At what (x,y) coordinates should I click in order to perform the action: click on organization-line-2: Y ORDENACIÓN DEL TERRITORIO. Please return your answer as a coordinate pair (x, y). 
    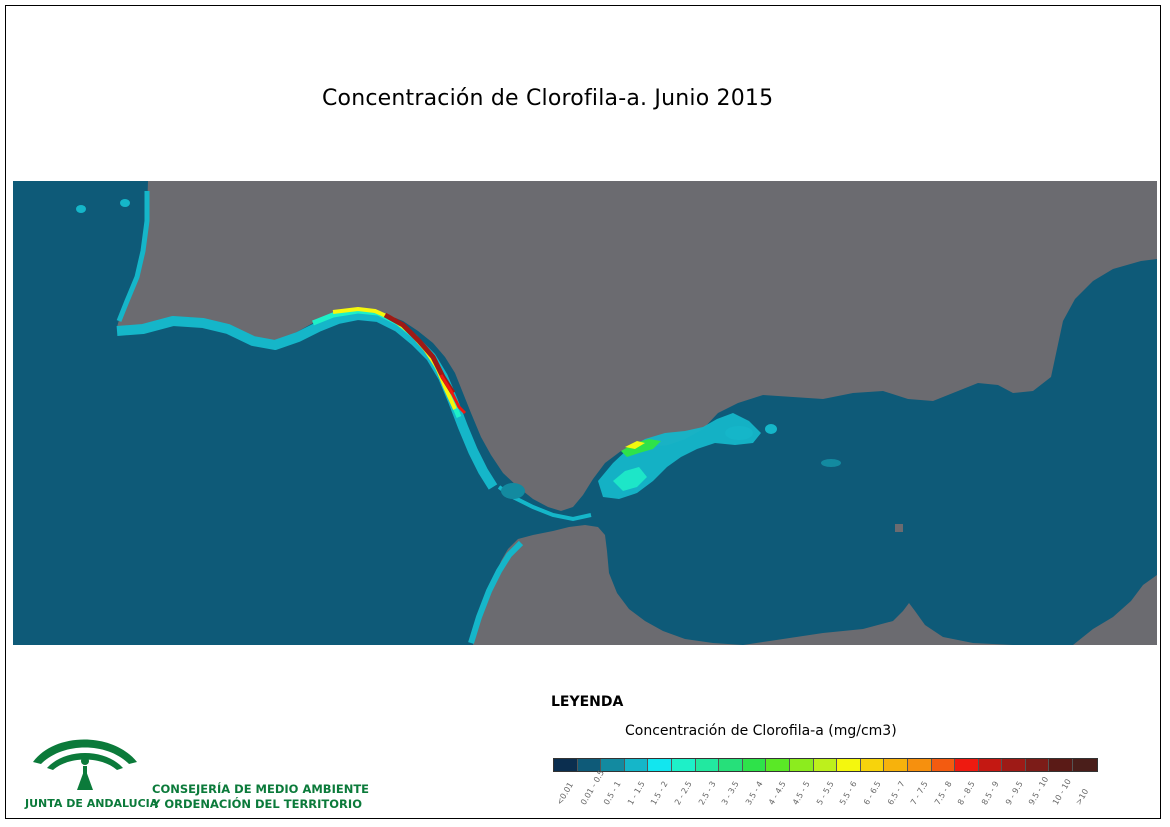
    Looking at the image, I should click on (257, 804).